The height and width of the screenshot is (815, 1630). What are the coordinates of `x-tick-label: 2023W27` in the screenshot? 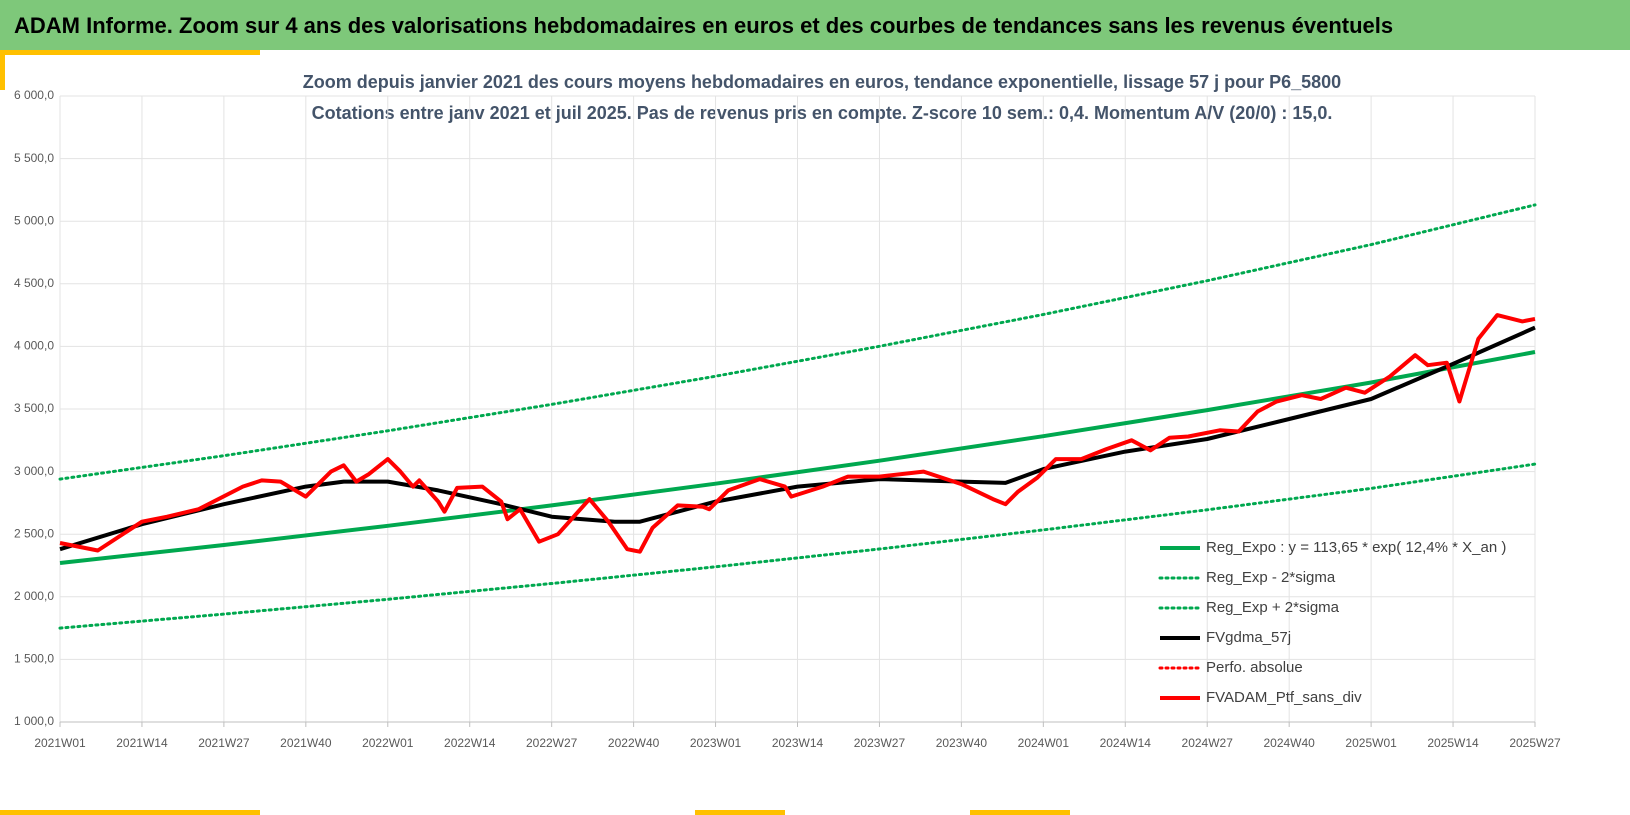 It's located at (880, 743).